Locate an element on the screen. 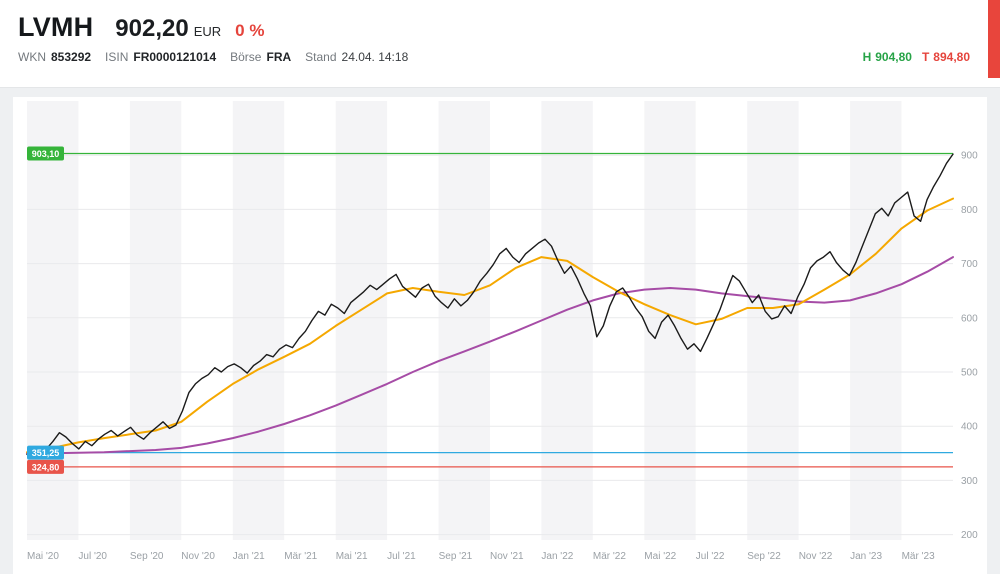 This screenshot has width=1000, height=574. blue-level-badge is located at coordinates (45, 452).